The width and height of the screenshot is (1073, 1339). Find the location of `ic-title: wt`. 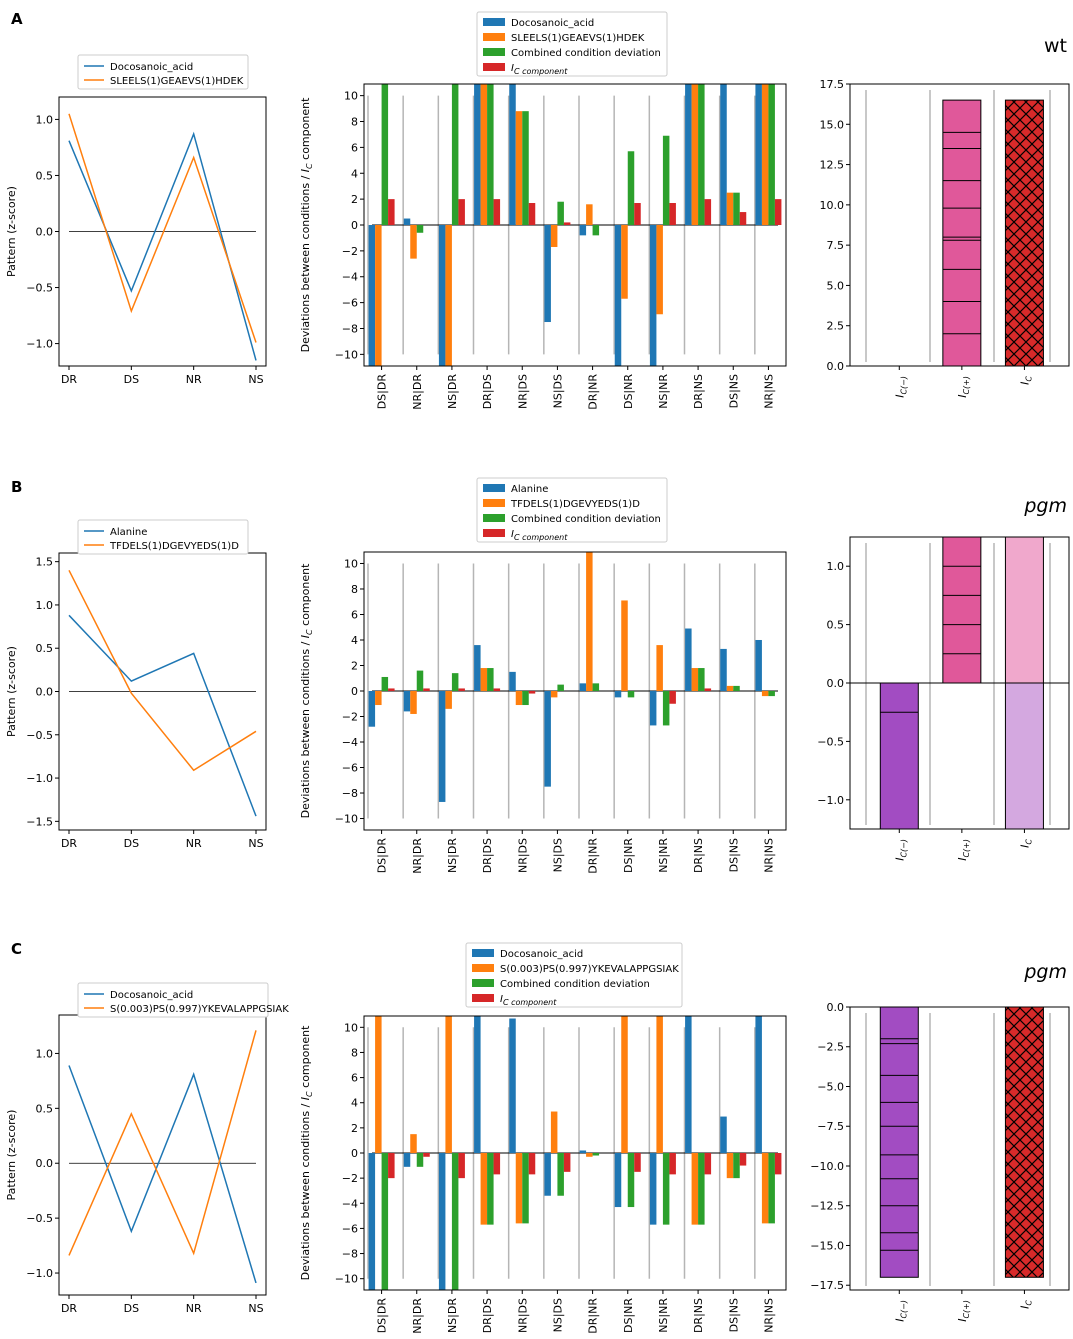

ic-title: wt is located at coordinates (1055, 46).